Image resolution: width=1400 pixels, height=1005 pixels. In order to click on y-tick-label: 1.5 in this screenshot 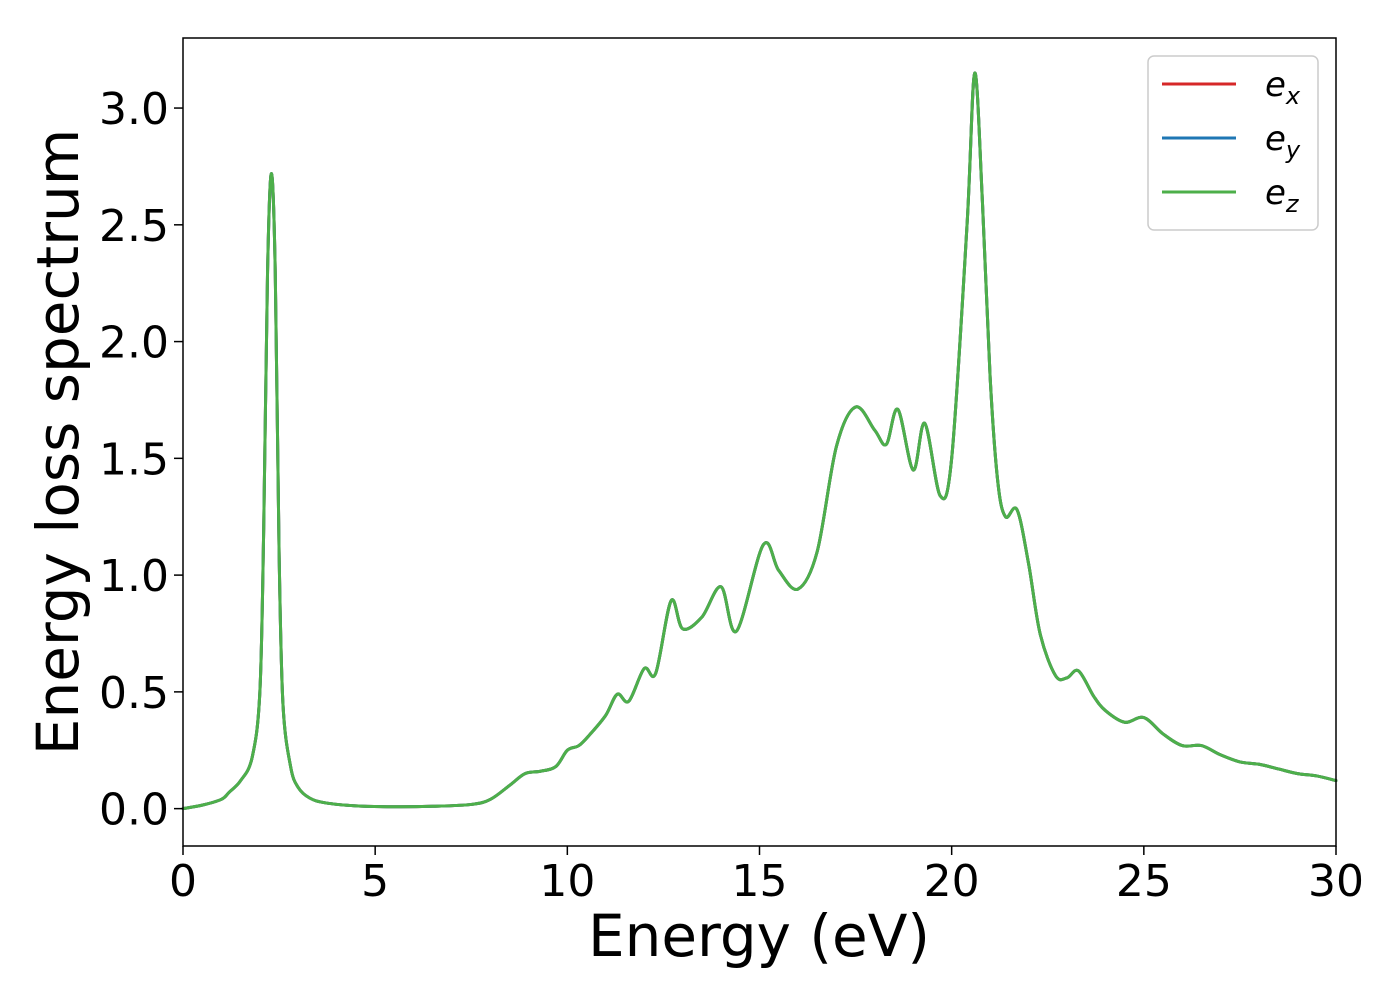, I will do `click(134, 459)`.